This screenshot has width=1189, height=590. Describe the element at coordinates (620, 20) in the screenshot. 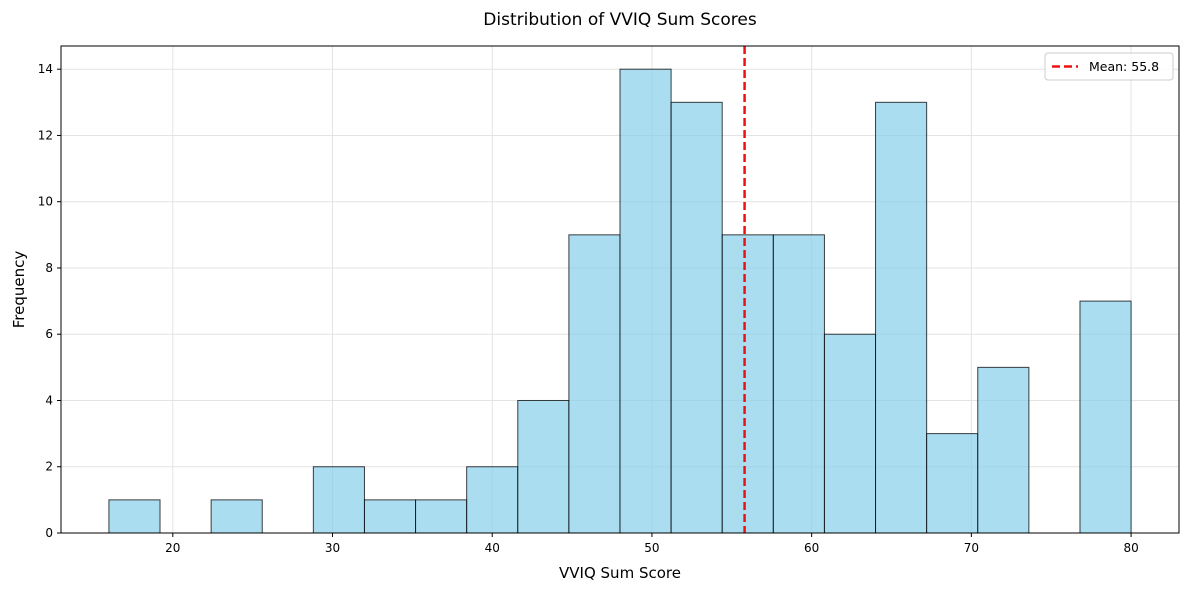

I see `chart-title: Distribution of VVIQ Sum Scores` at that location.